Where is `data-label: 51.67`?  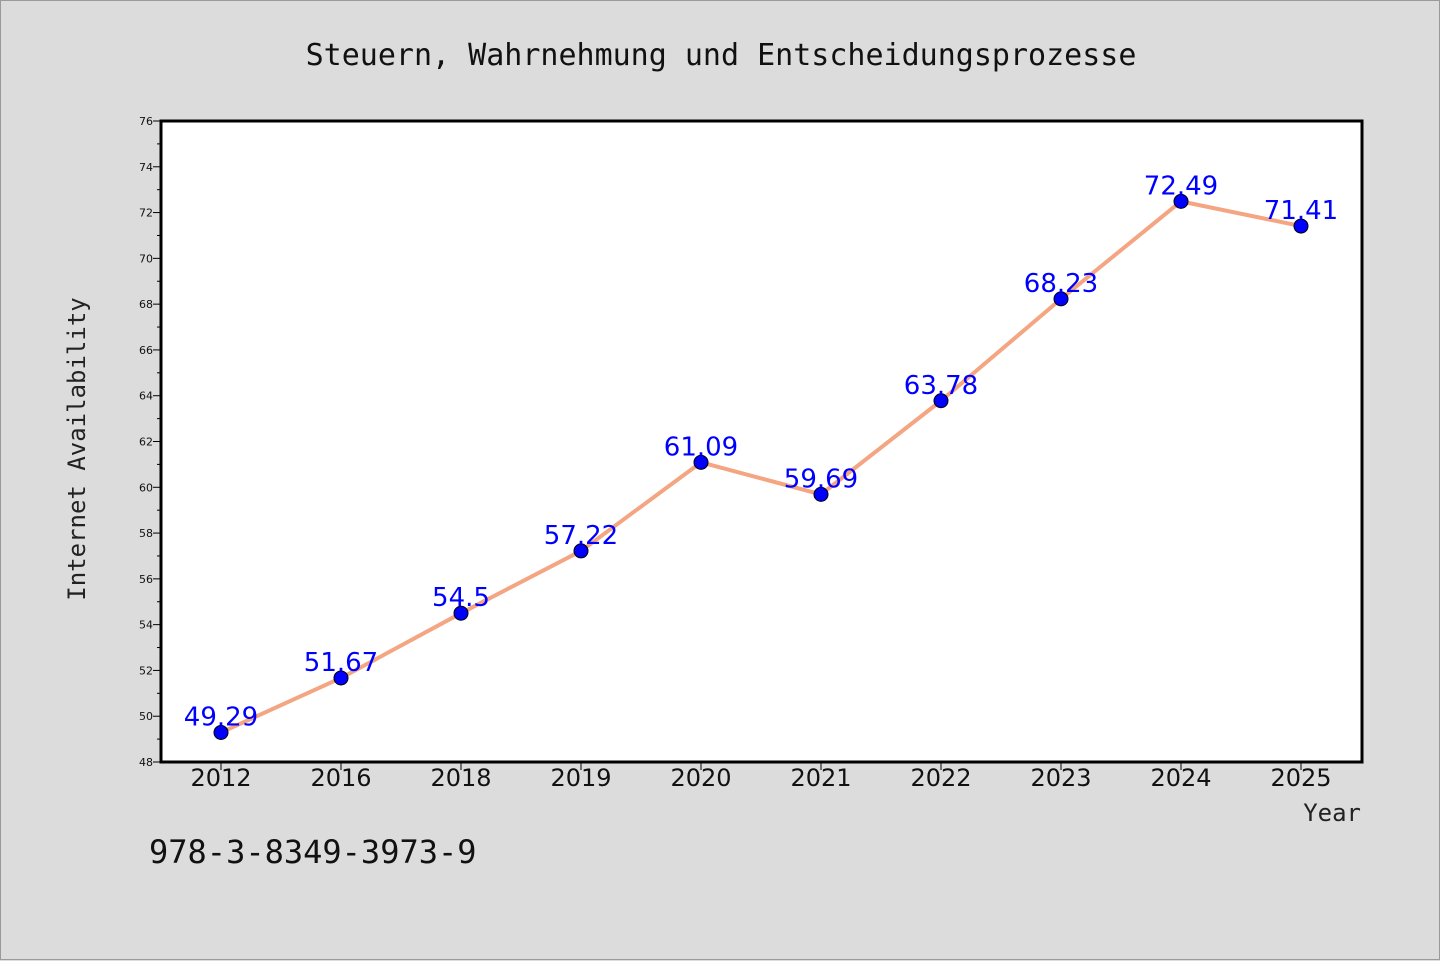 data-label: 51.67 is located at coordinates (341, 663).